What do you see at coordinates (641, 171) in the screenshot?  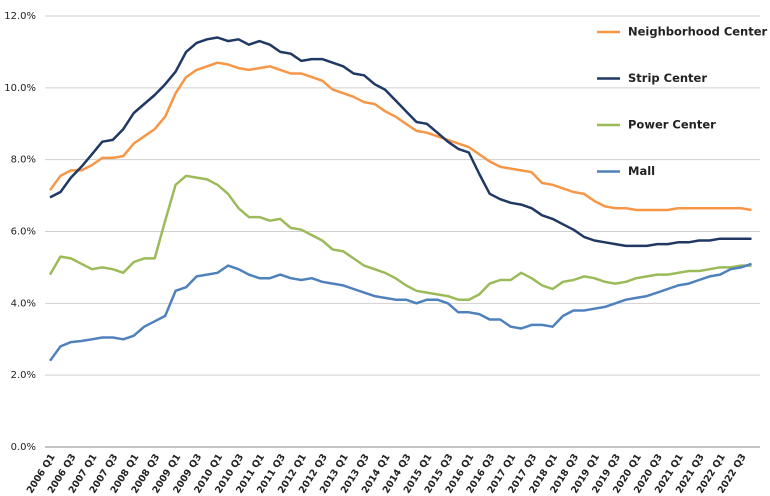 I see `legend-label: Mall` at bounding box center [641, 171].